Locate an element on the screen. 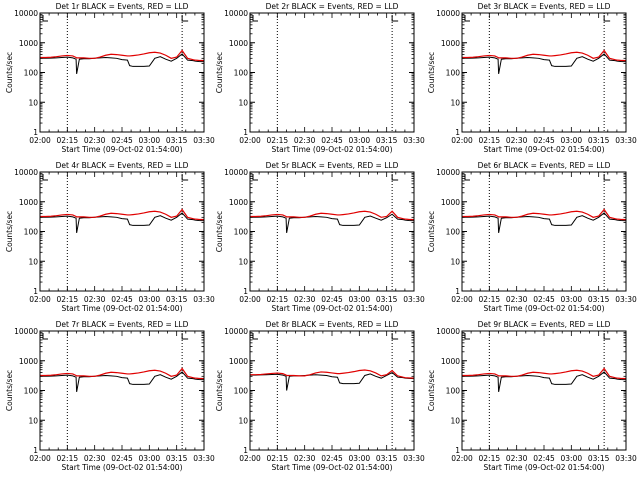 This screenshot has height=480, width=640. panel-title: Det 6r BLACK = Events, RED = LLD is located at coordinates (544, 165).